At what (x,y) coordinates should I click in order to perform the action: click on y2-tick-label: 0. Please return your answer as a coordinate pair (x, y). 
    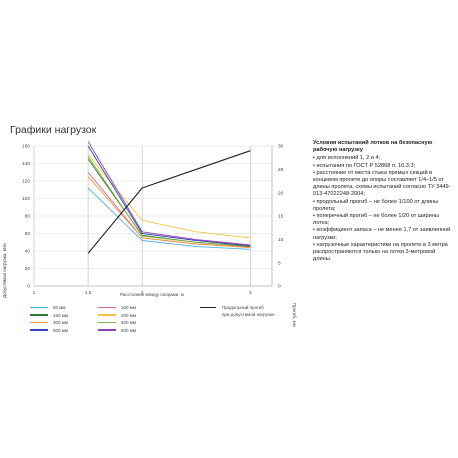
    Looking at the image, I should click on (279, 287).